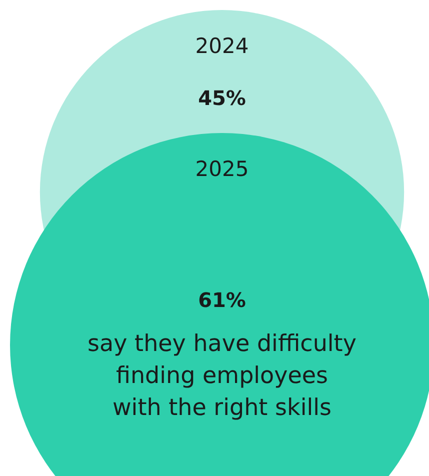 This screenshot has width=429, height=476. I want to click on text: say they have difficulty finding employees with the right skills, so click(222, 376).